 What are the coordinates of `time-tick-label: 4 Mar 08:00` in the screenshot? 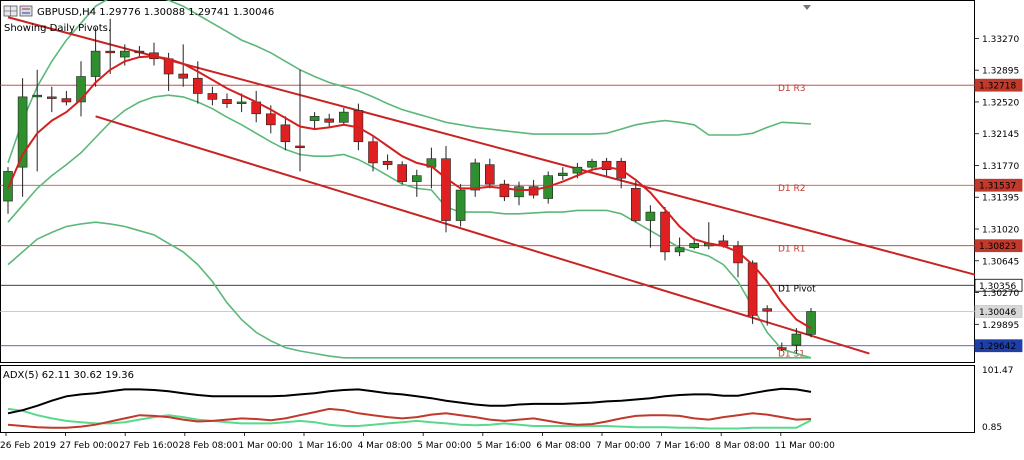 It's located at (385, 446).